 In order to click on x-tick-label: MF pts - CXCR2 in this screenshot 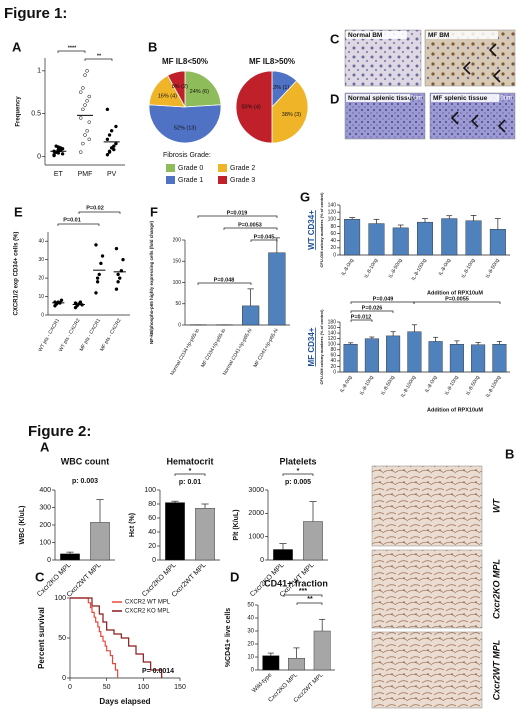, I will do `click(111, 334)`.